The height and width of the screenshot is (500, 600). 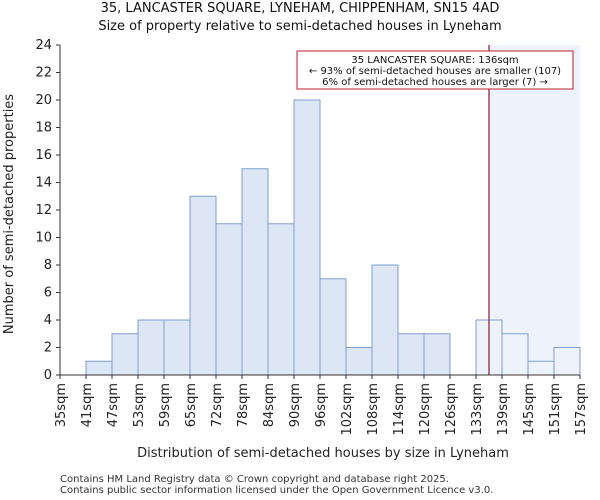 What do you see at coordinates (48, 348) in the screenshot?
I see `y-tick-label: 2` at bounding box center [48, 348].